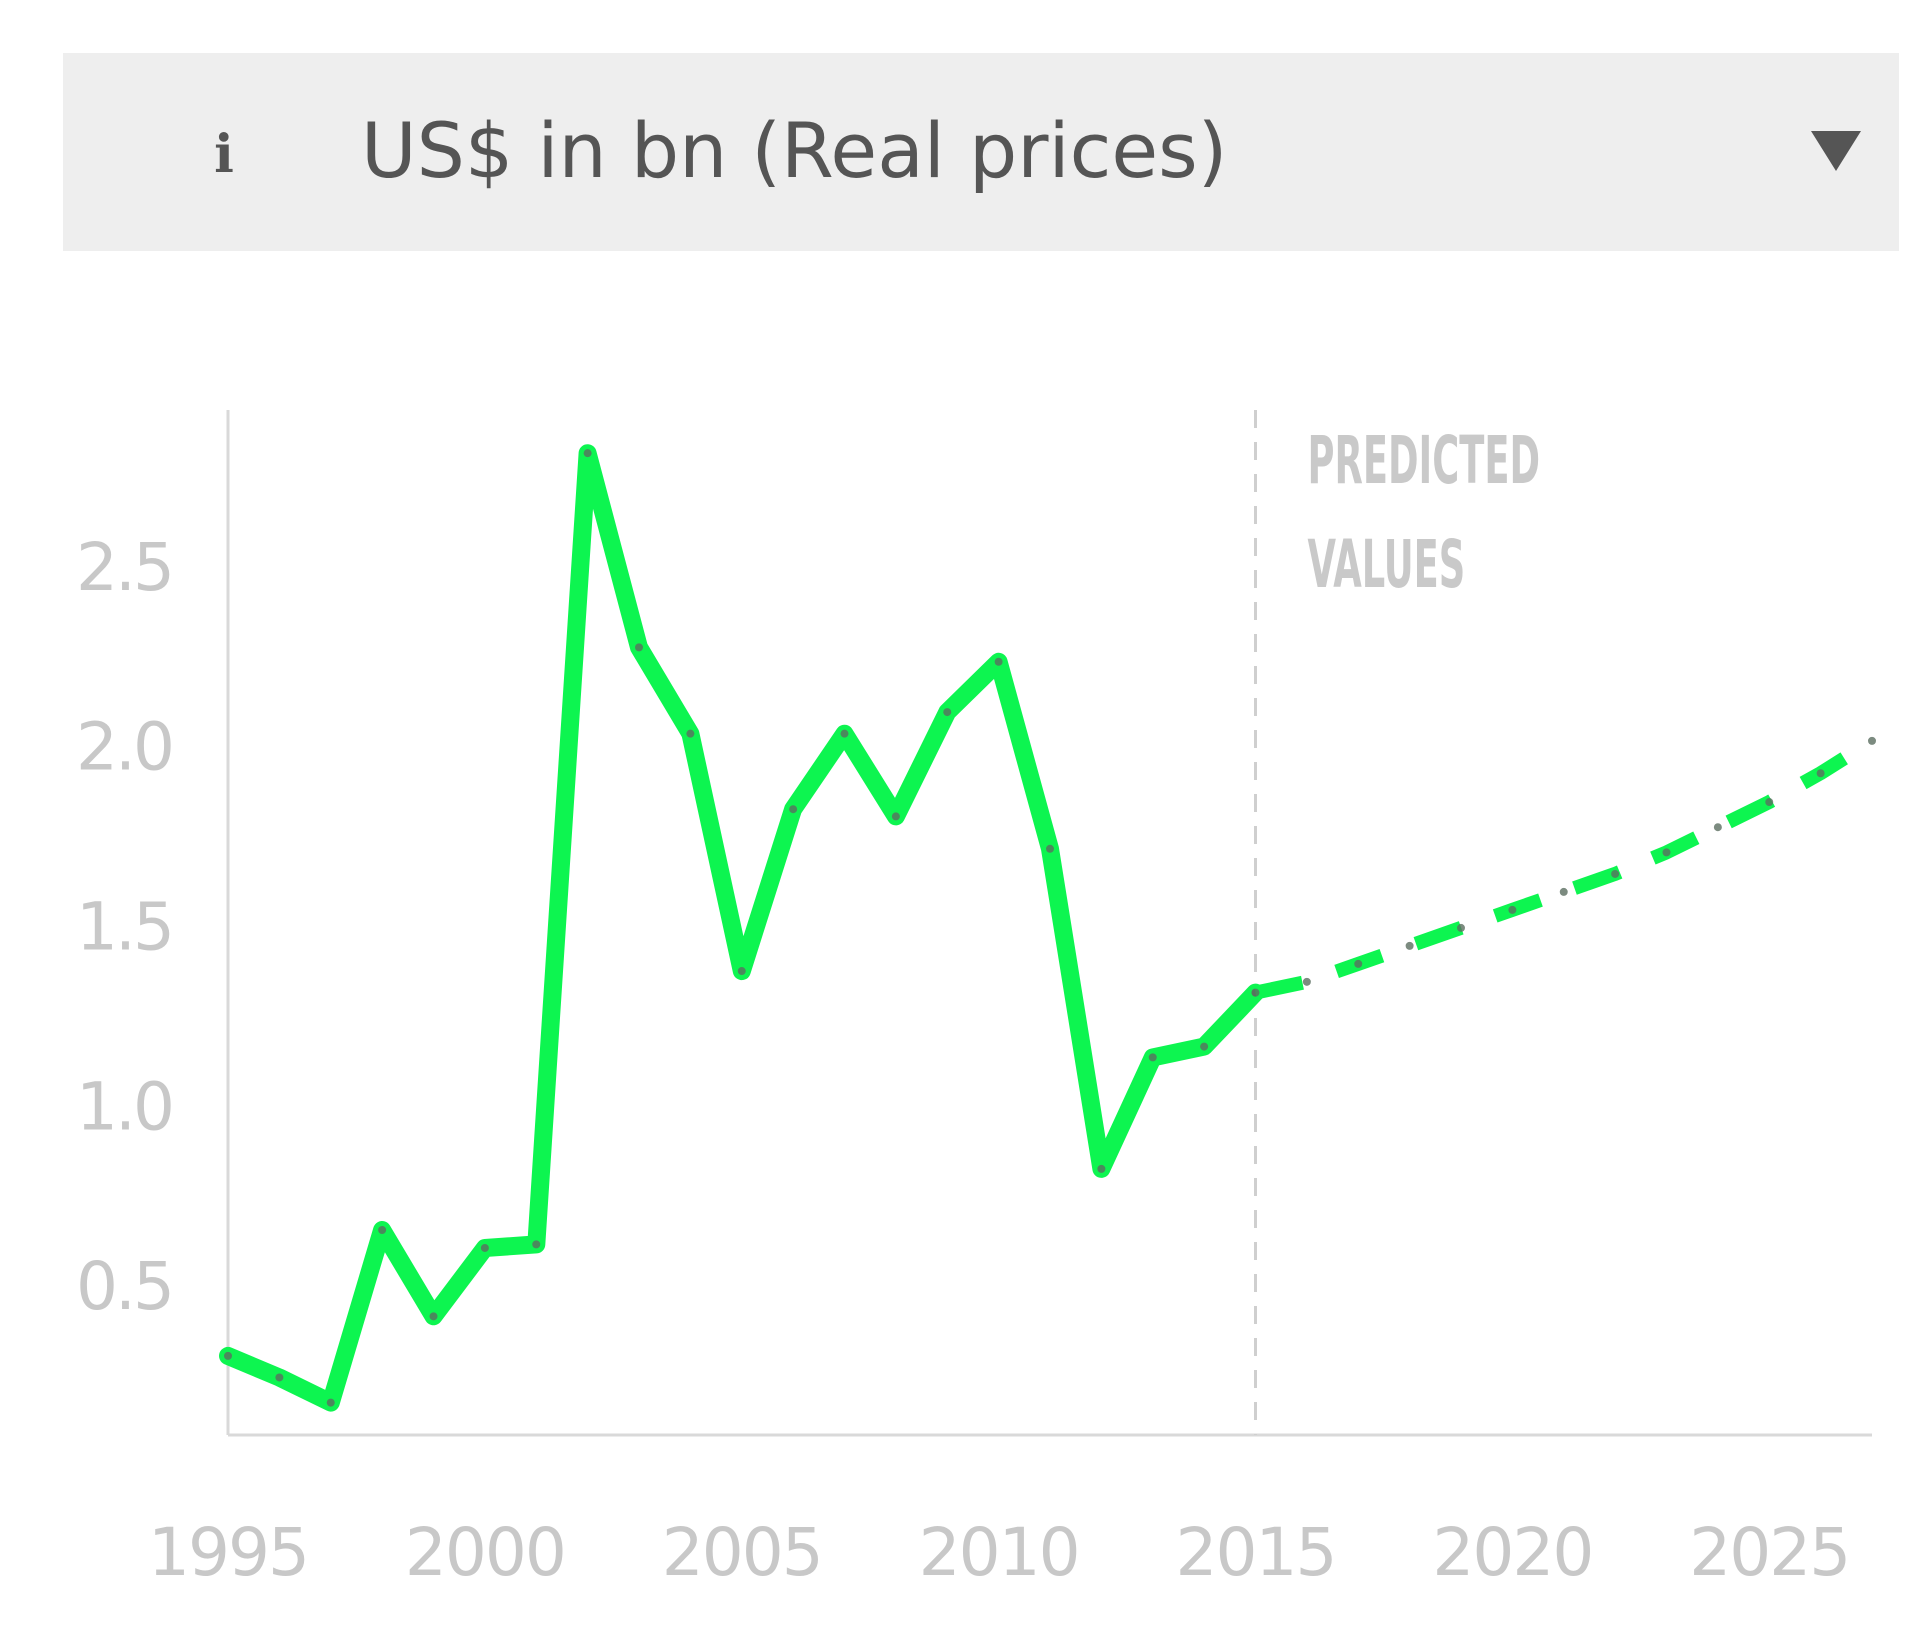 The width and height of the screenshot is (1920, 1628). I want to click on y-tick-label: 2.0, so click(124, 747).